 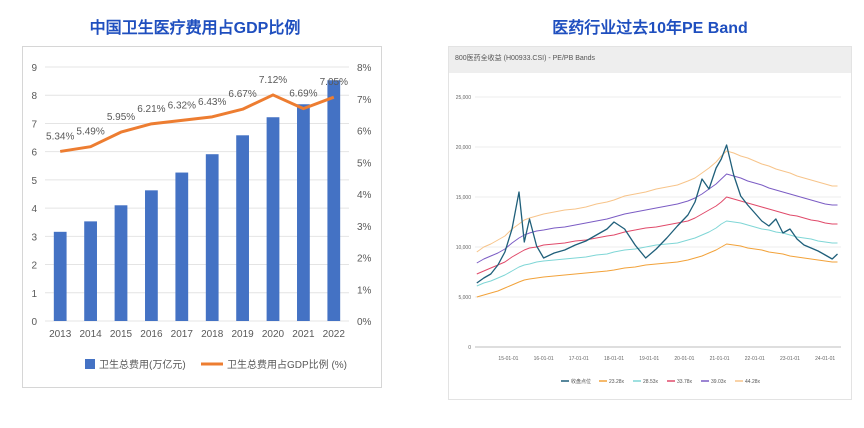 What do you see at coordinates (273, 334) in the screenshot?
I see `x-tick-label: 2020` at bounding box center [273, 334].